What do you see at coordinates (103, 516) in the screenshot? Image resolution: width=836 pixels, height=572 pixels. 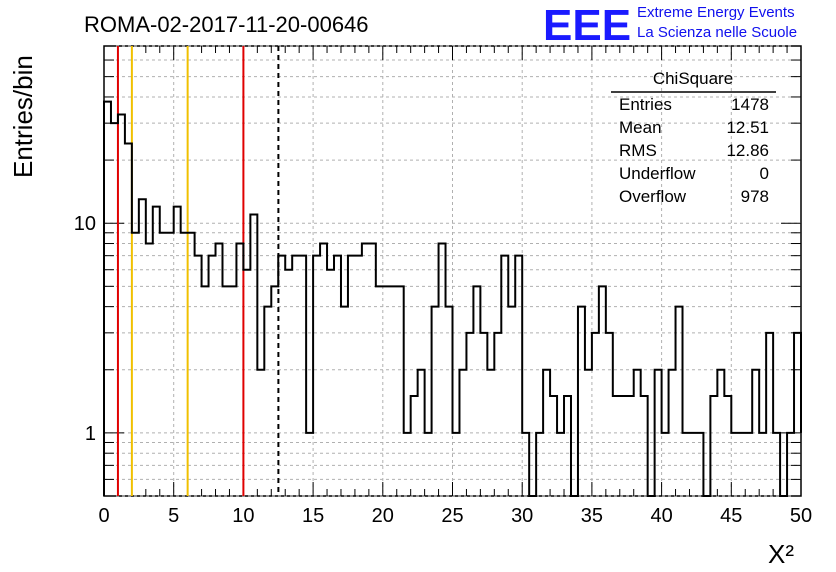 I see `x-tick-label: 0` at bounding box center [103, 516].